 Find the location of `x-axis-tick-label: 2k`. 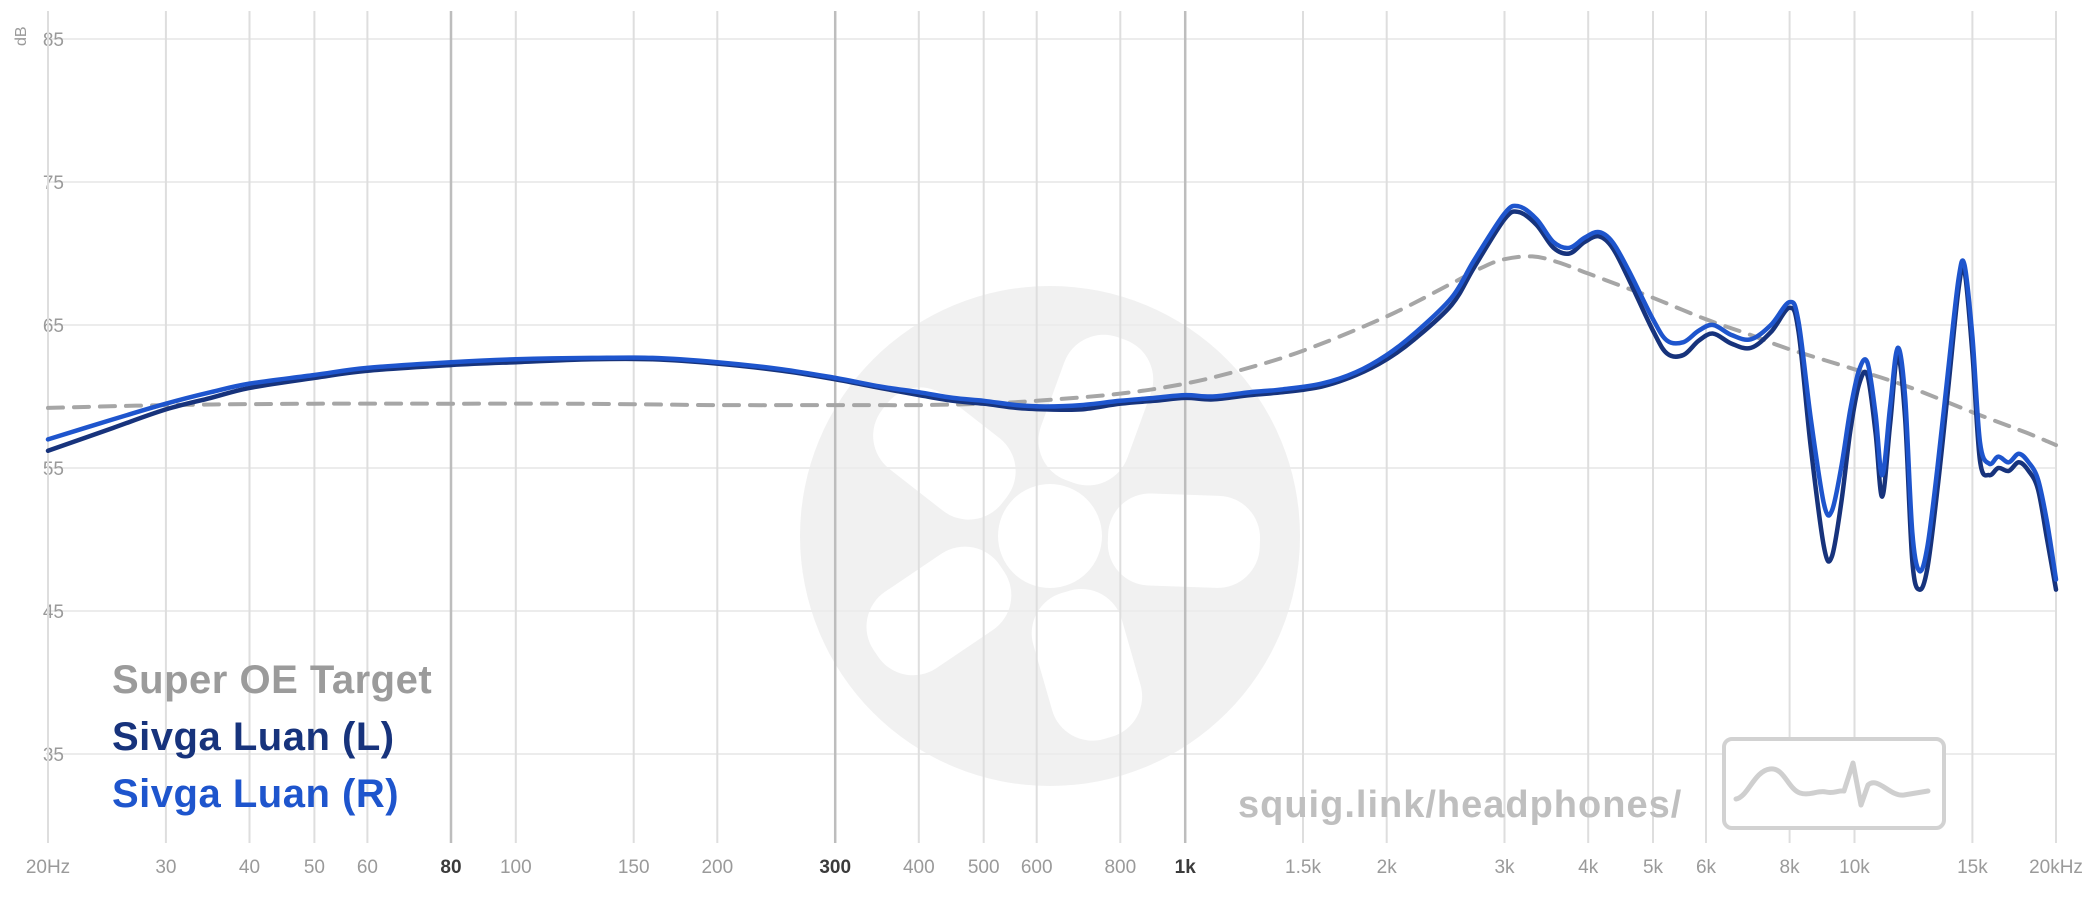

x-axis-tick-label: 2k is located at coordinates (1387, 867).